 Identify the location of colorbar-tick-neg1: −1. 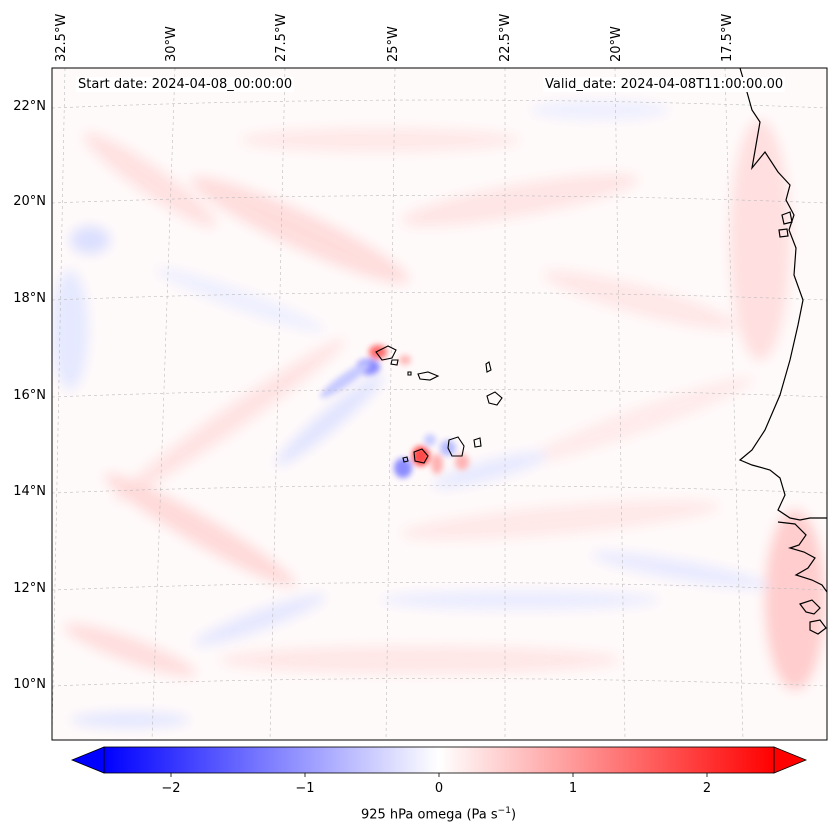
(305, 788).